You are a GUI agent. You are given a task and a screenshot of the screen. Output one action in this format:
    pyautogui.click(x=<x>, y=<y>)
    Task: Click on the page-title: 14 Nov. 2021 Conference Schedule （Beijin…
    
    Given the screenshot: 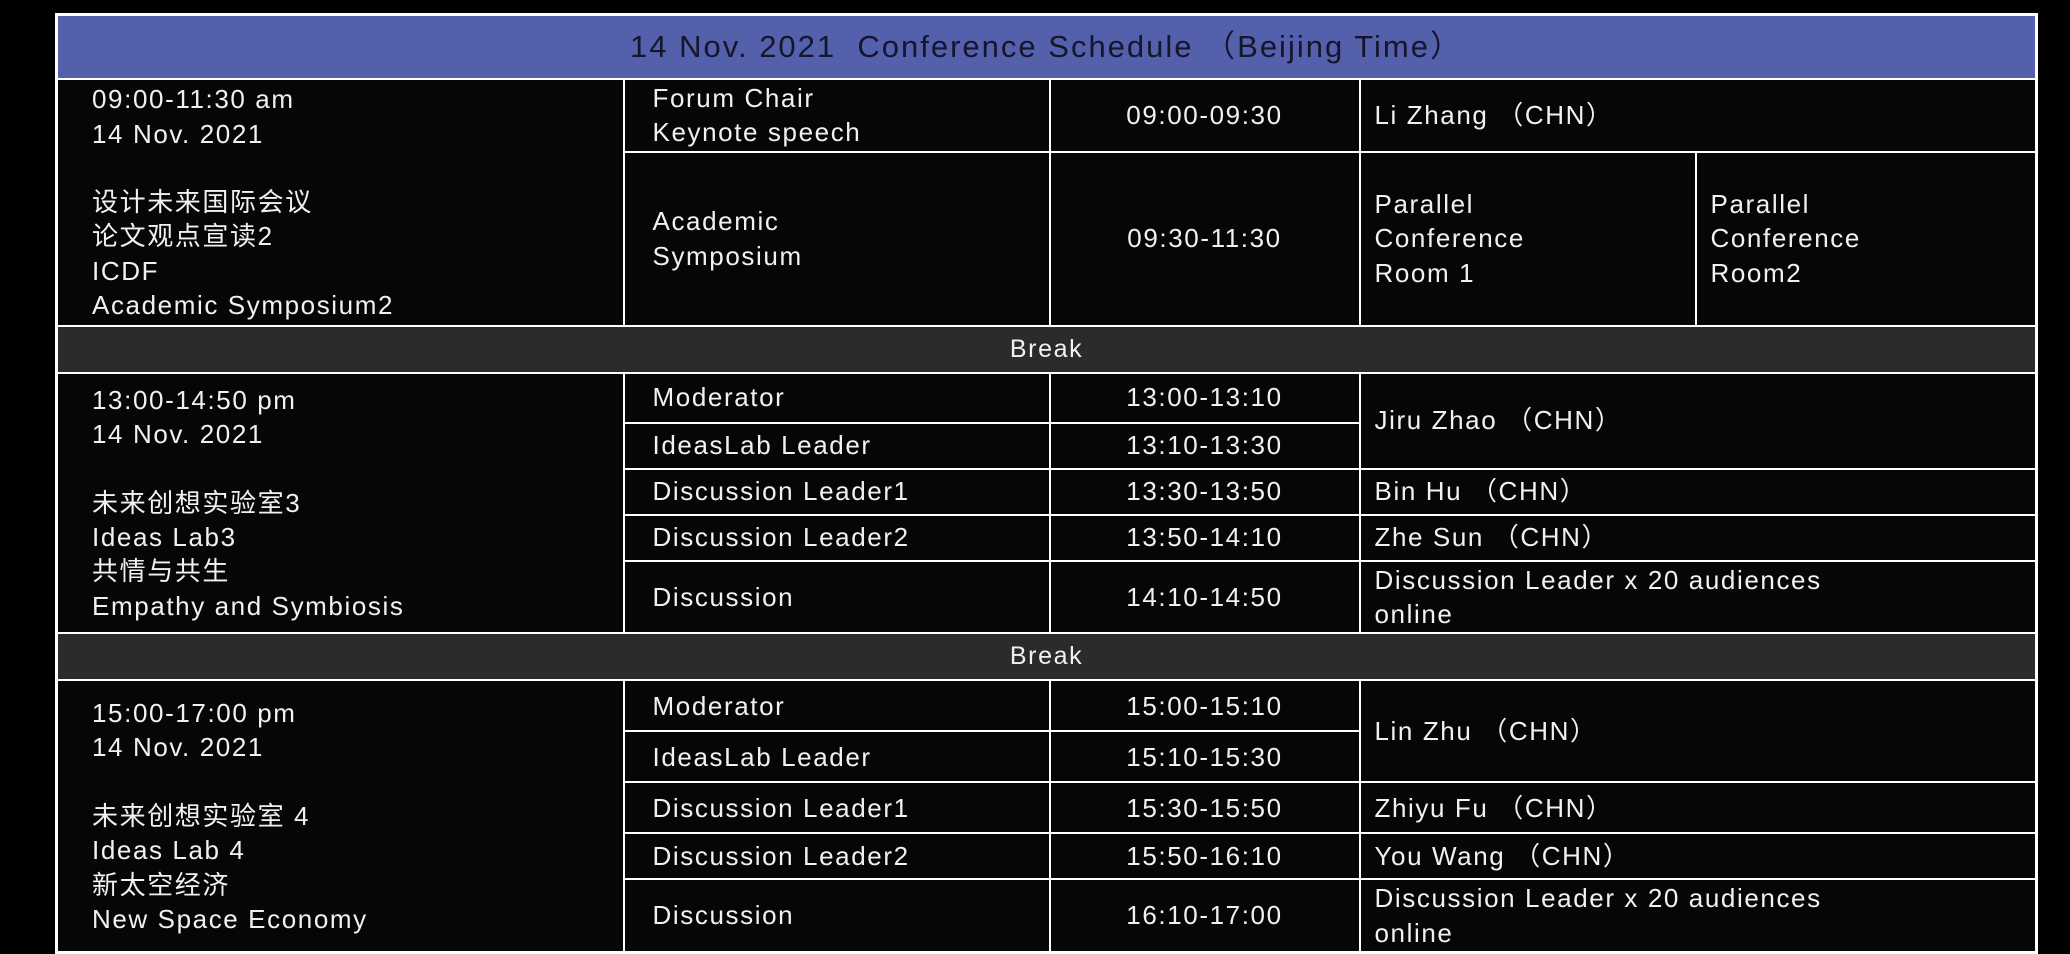 What is the action you would take?
    pyautogui.click(x=1046, y=46)
    